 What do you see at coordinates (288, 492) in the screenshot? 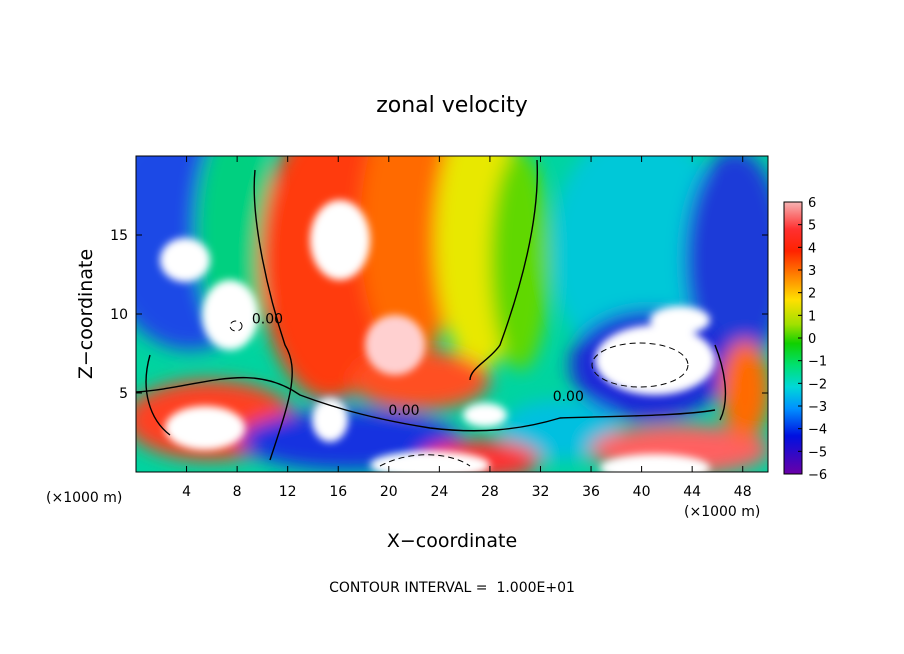
I see `x-tick-label: 12` at bounding box center [288, 492].